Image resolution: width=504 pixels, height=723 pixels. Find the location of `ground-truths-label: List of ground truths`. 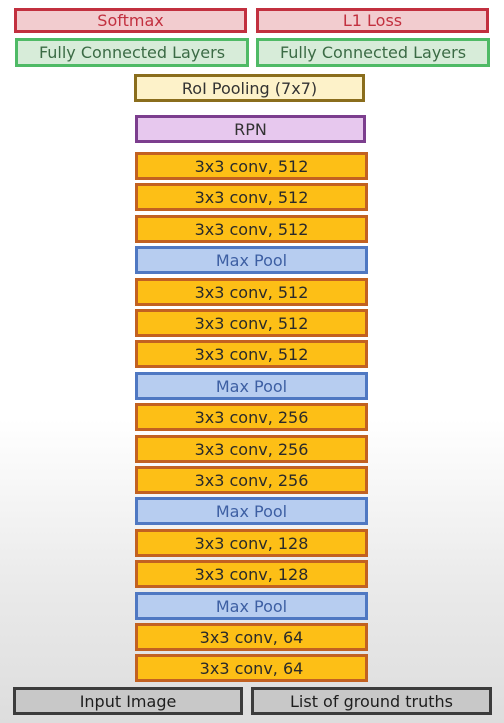

ground-truths-label: List of ground truths is located at coordinates (371, 701).